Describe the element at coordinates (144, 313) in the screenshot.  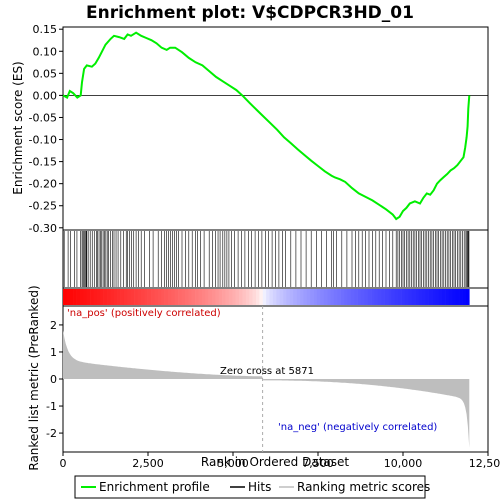
I see `pos-label: 'na_pos' (positively correlated)` at that location.